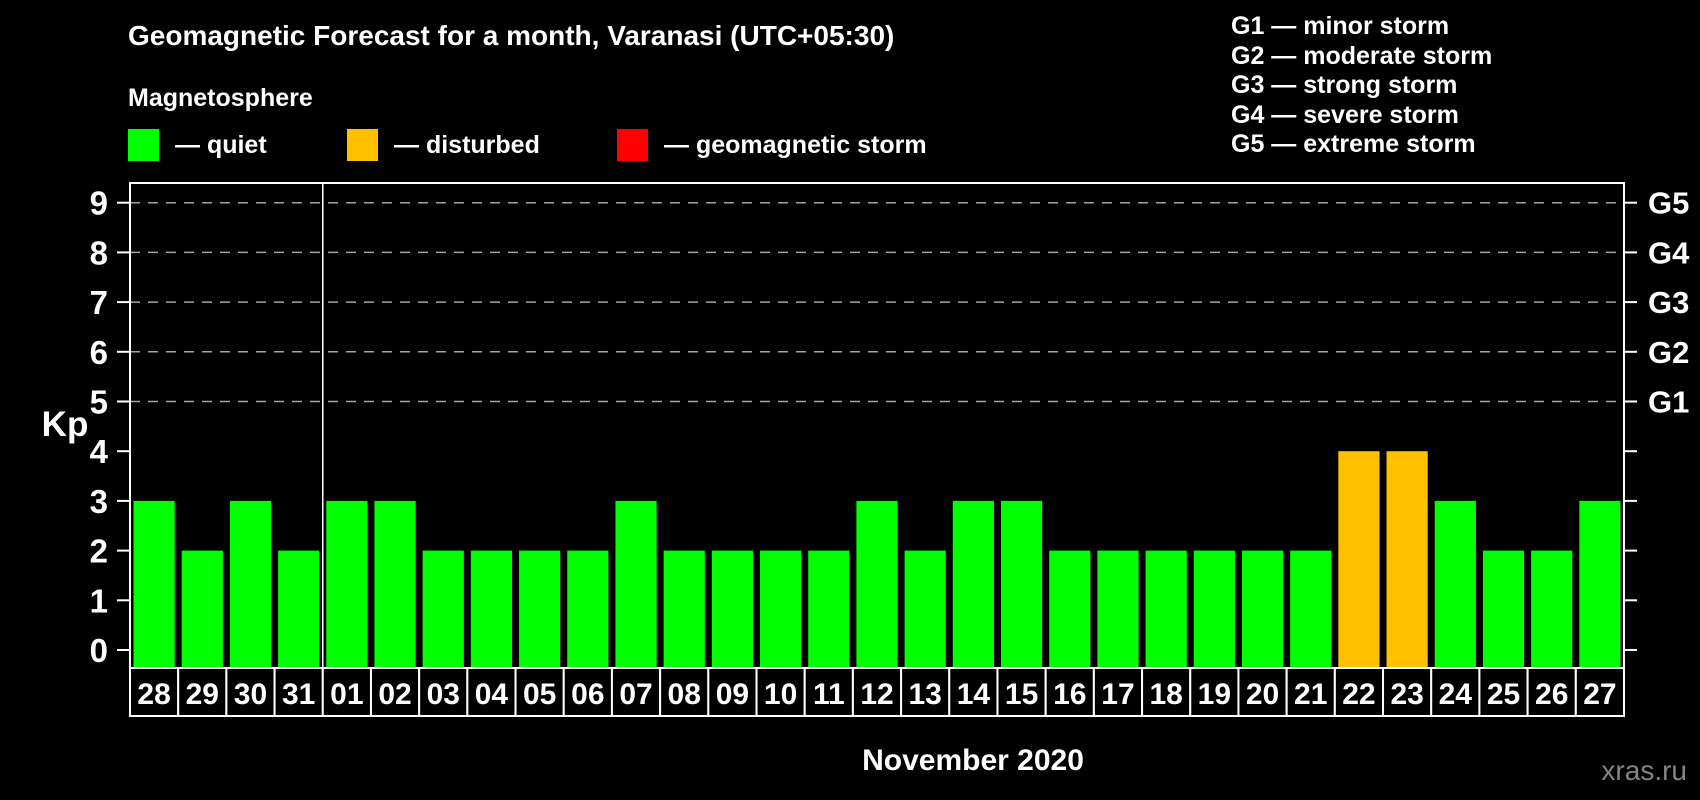 The height and width of the screenshot is (800, 1700). I want to click on right-axis-label-G1: G1, so click(1668, 402).